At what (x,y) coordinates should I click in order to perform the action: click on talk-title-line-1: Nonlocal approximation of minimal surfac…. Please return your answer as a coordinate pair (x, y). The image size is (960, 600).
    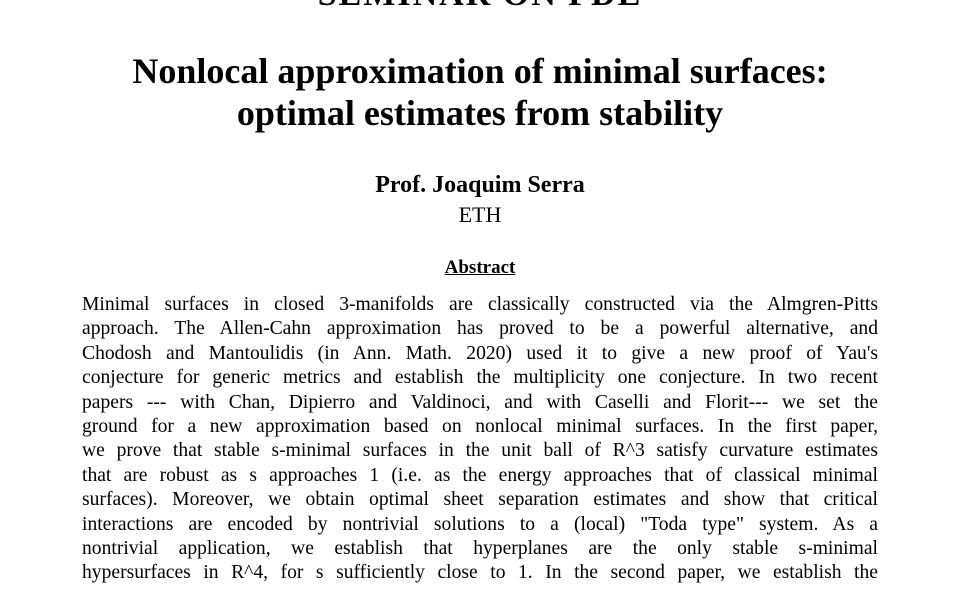
    Looking at the image, I should click on (480, 71).